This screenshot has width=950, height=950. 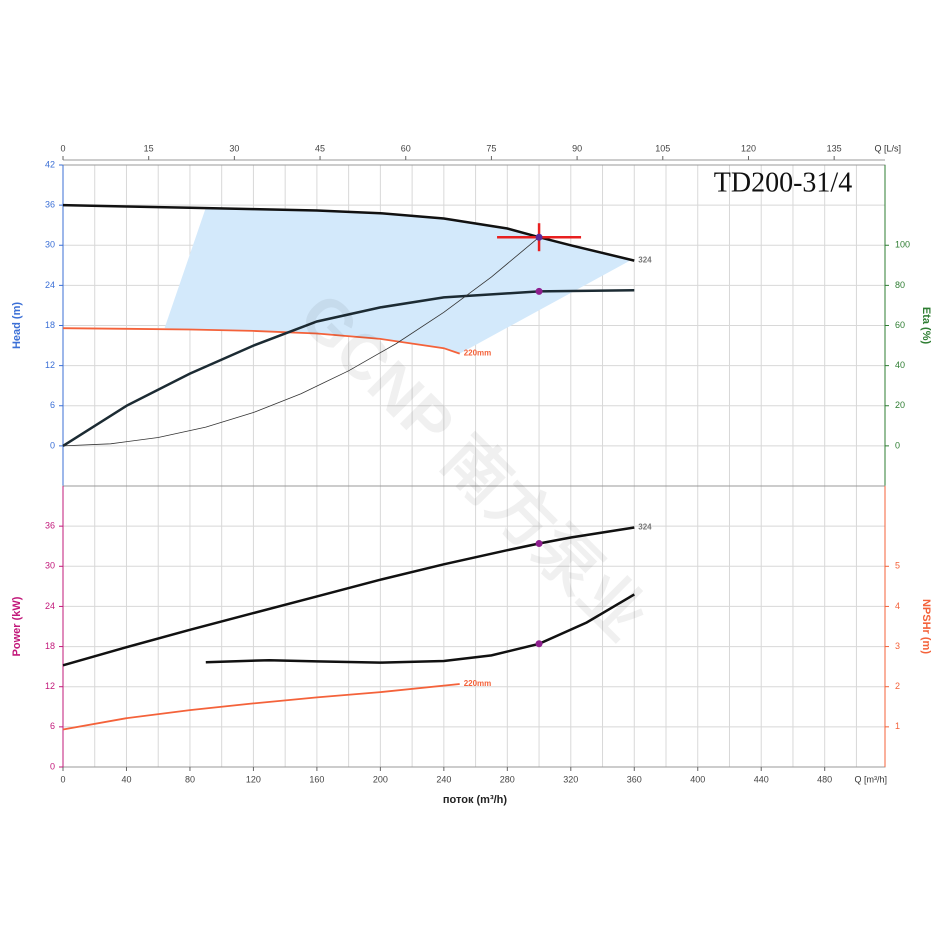 I want to click on y2-tick-label: 4, so click(x=897, y=606).